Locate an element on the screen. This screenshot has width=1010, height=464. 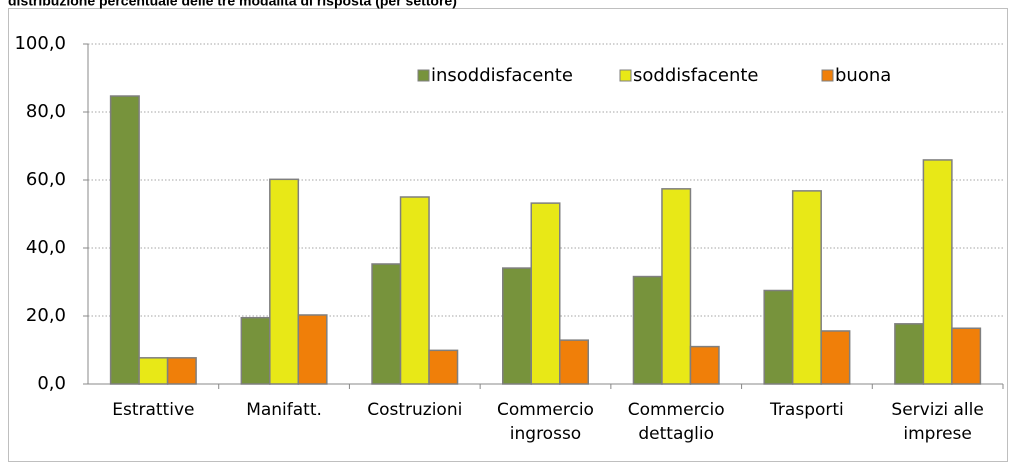
x-tick-label: Servizi alle imprese is located at coordinates (937, 422).